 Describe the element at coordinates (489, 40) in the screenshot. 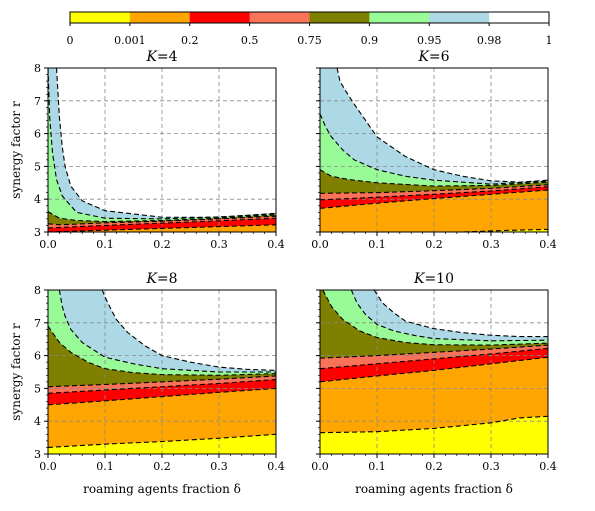

I see `colorbar-tick-label: 0.98` at that location.